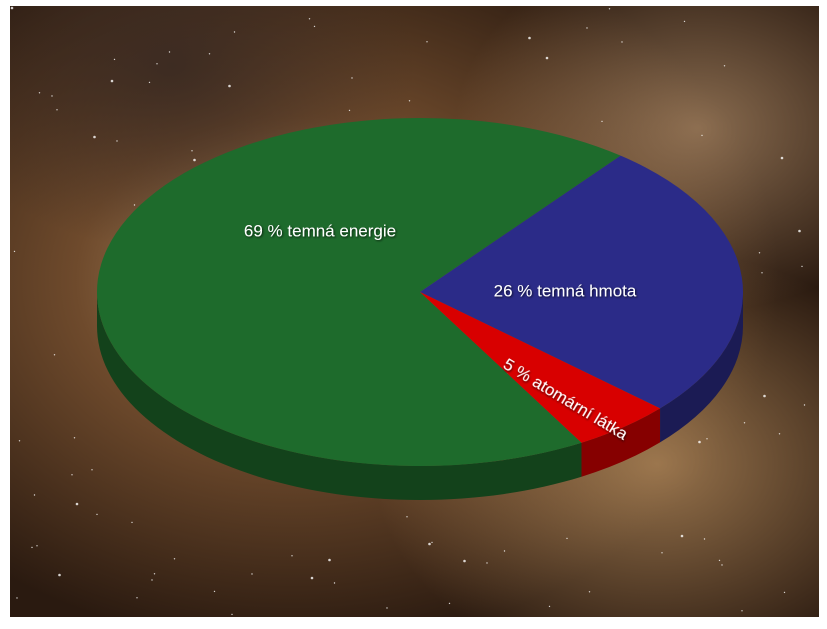 The image size is (827, 629). What do you see at coordinates (565, 290) in the screenshot?
I see `data-label: 26 % temná hmota` at bounding box center [565, 290].